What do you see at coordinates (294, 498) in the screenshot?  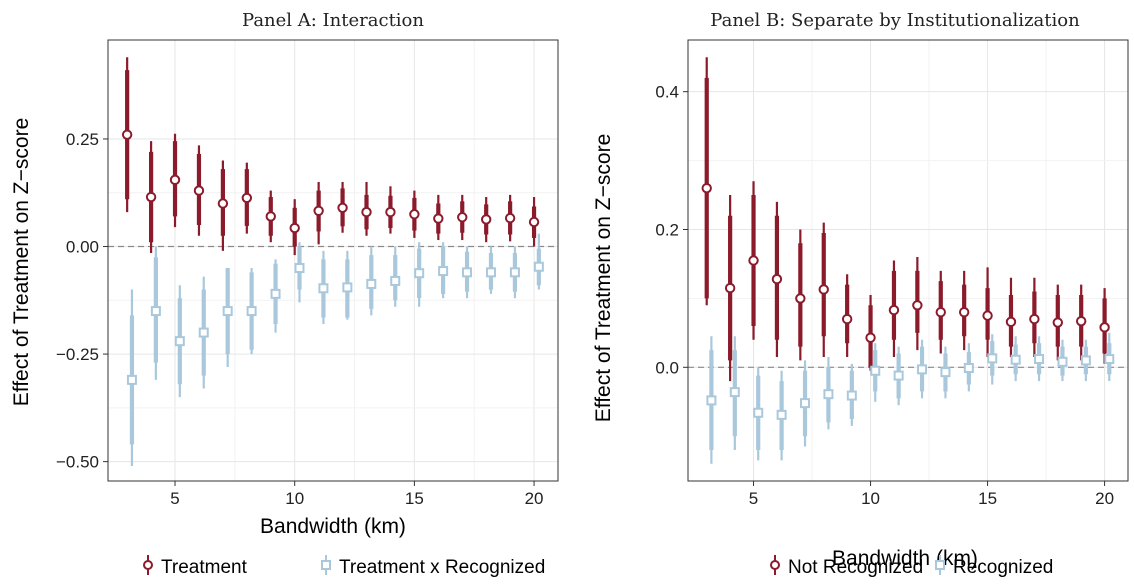 I see `panel-a-x-tick-label: 10` at bounding box center [294, 498].